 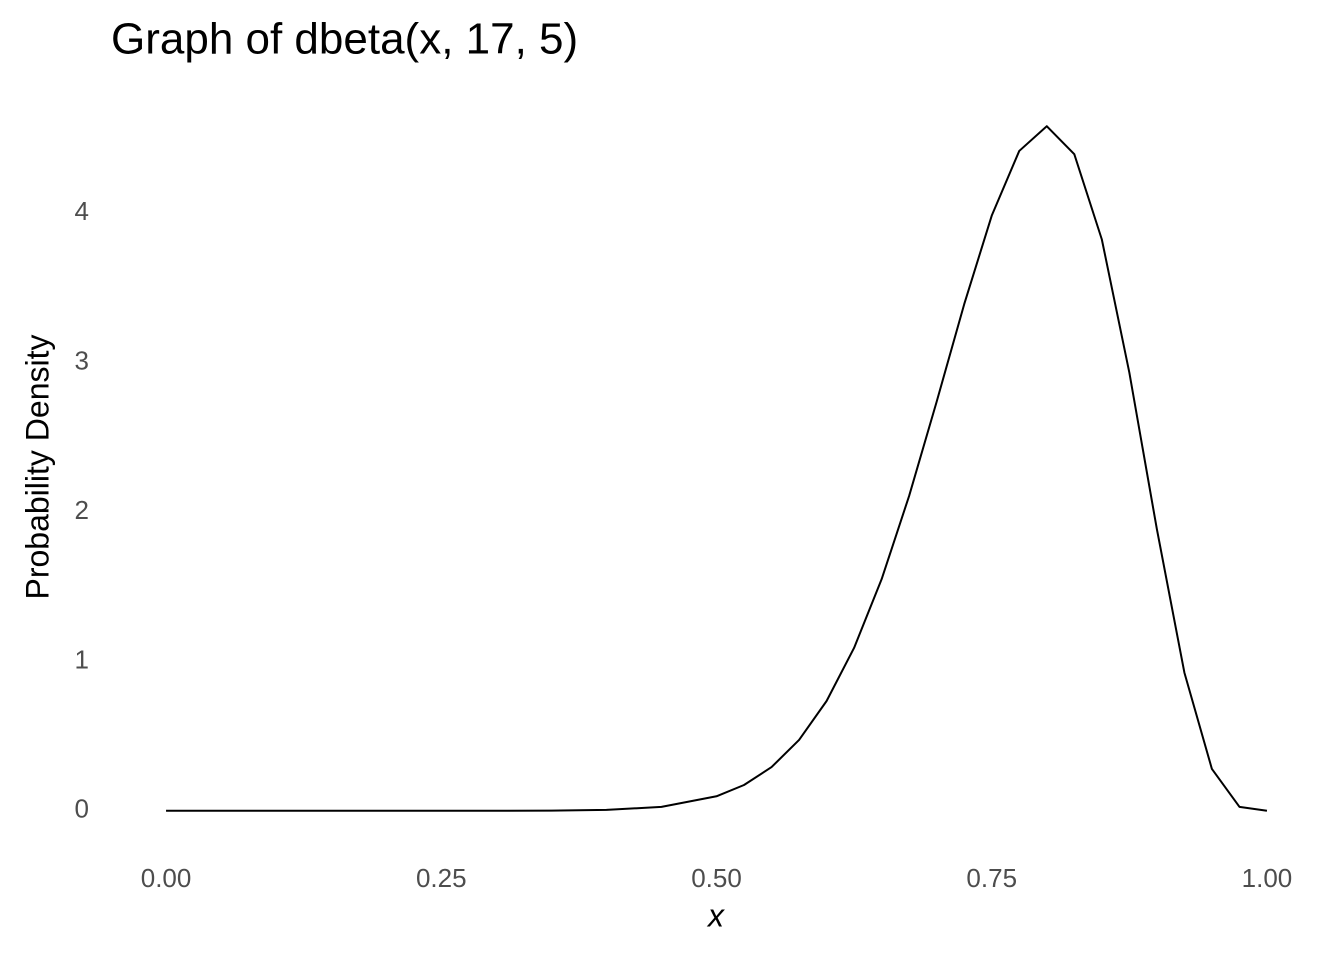 I want to click on y-tick-label: 4, so click(x=82, y=211).